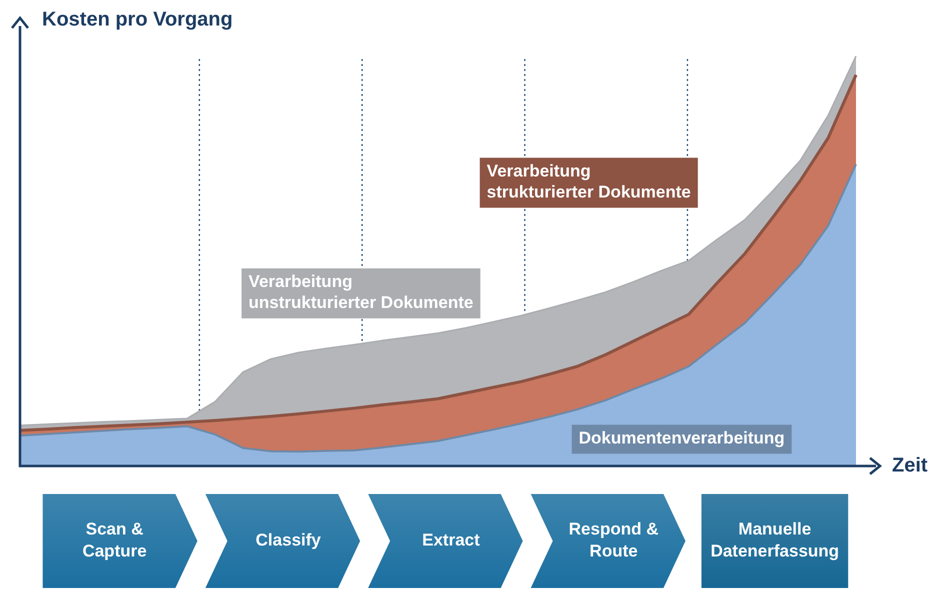  What do you see at coordinates (910, 465) in the screenshot?
I see `x-axis-title: Zeit` at bounding box center [910, 465].